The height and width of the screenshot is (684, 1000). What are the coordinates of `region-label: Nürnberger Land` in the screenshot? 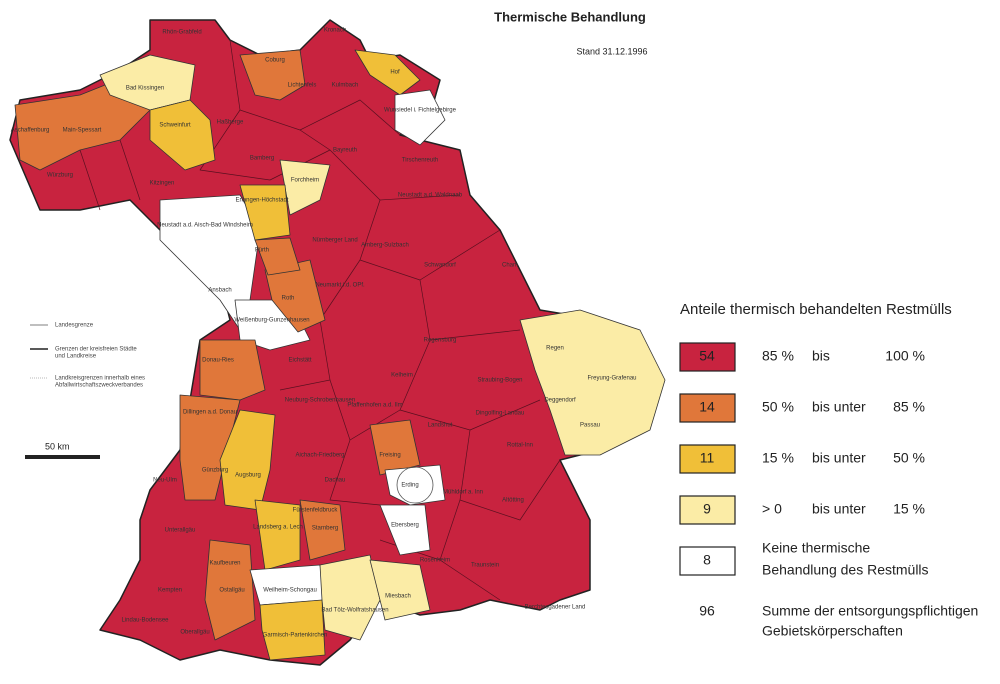 It's located at (334, 241).